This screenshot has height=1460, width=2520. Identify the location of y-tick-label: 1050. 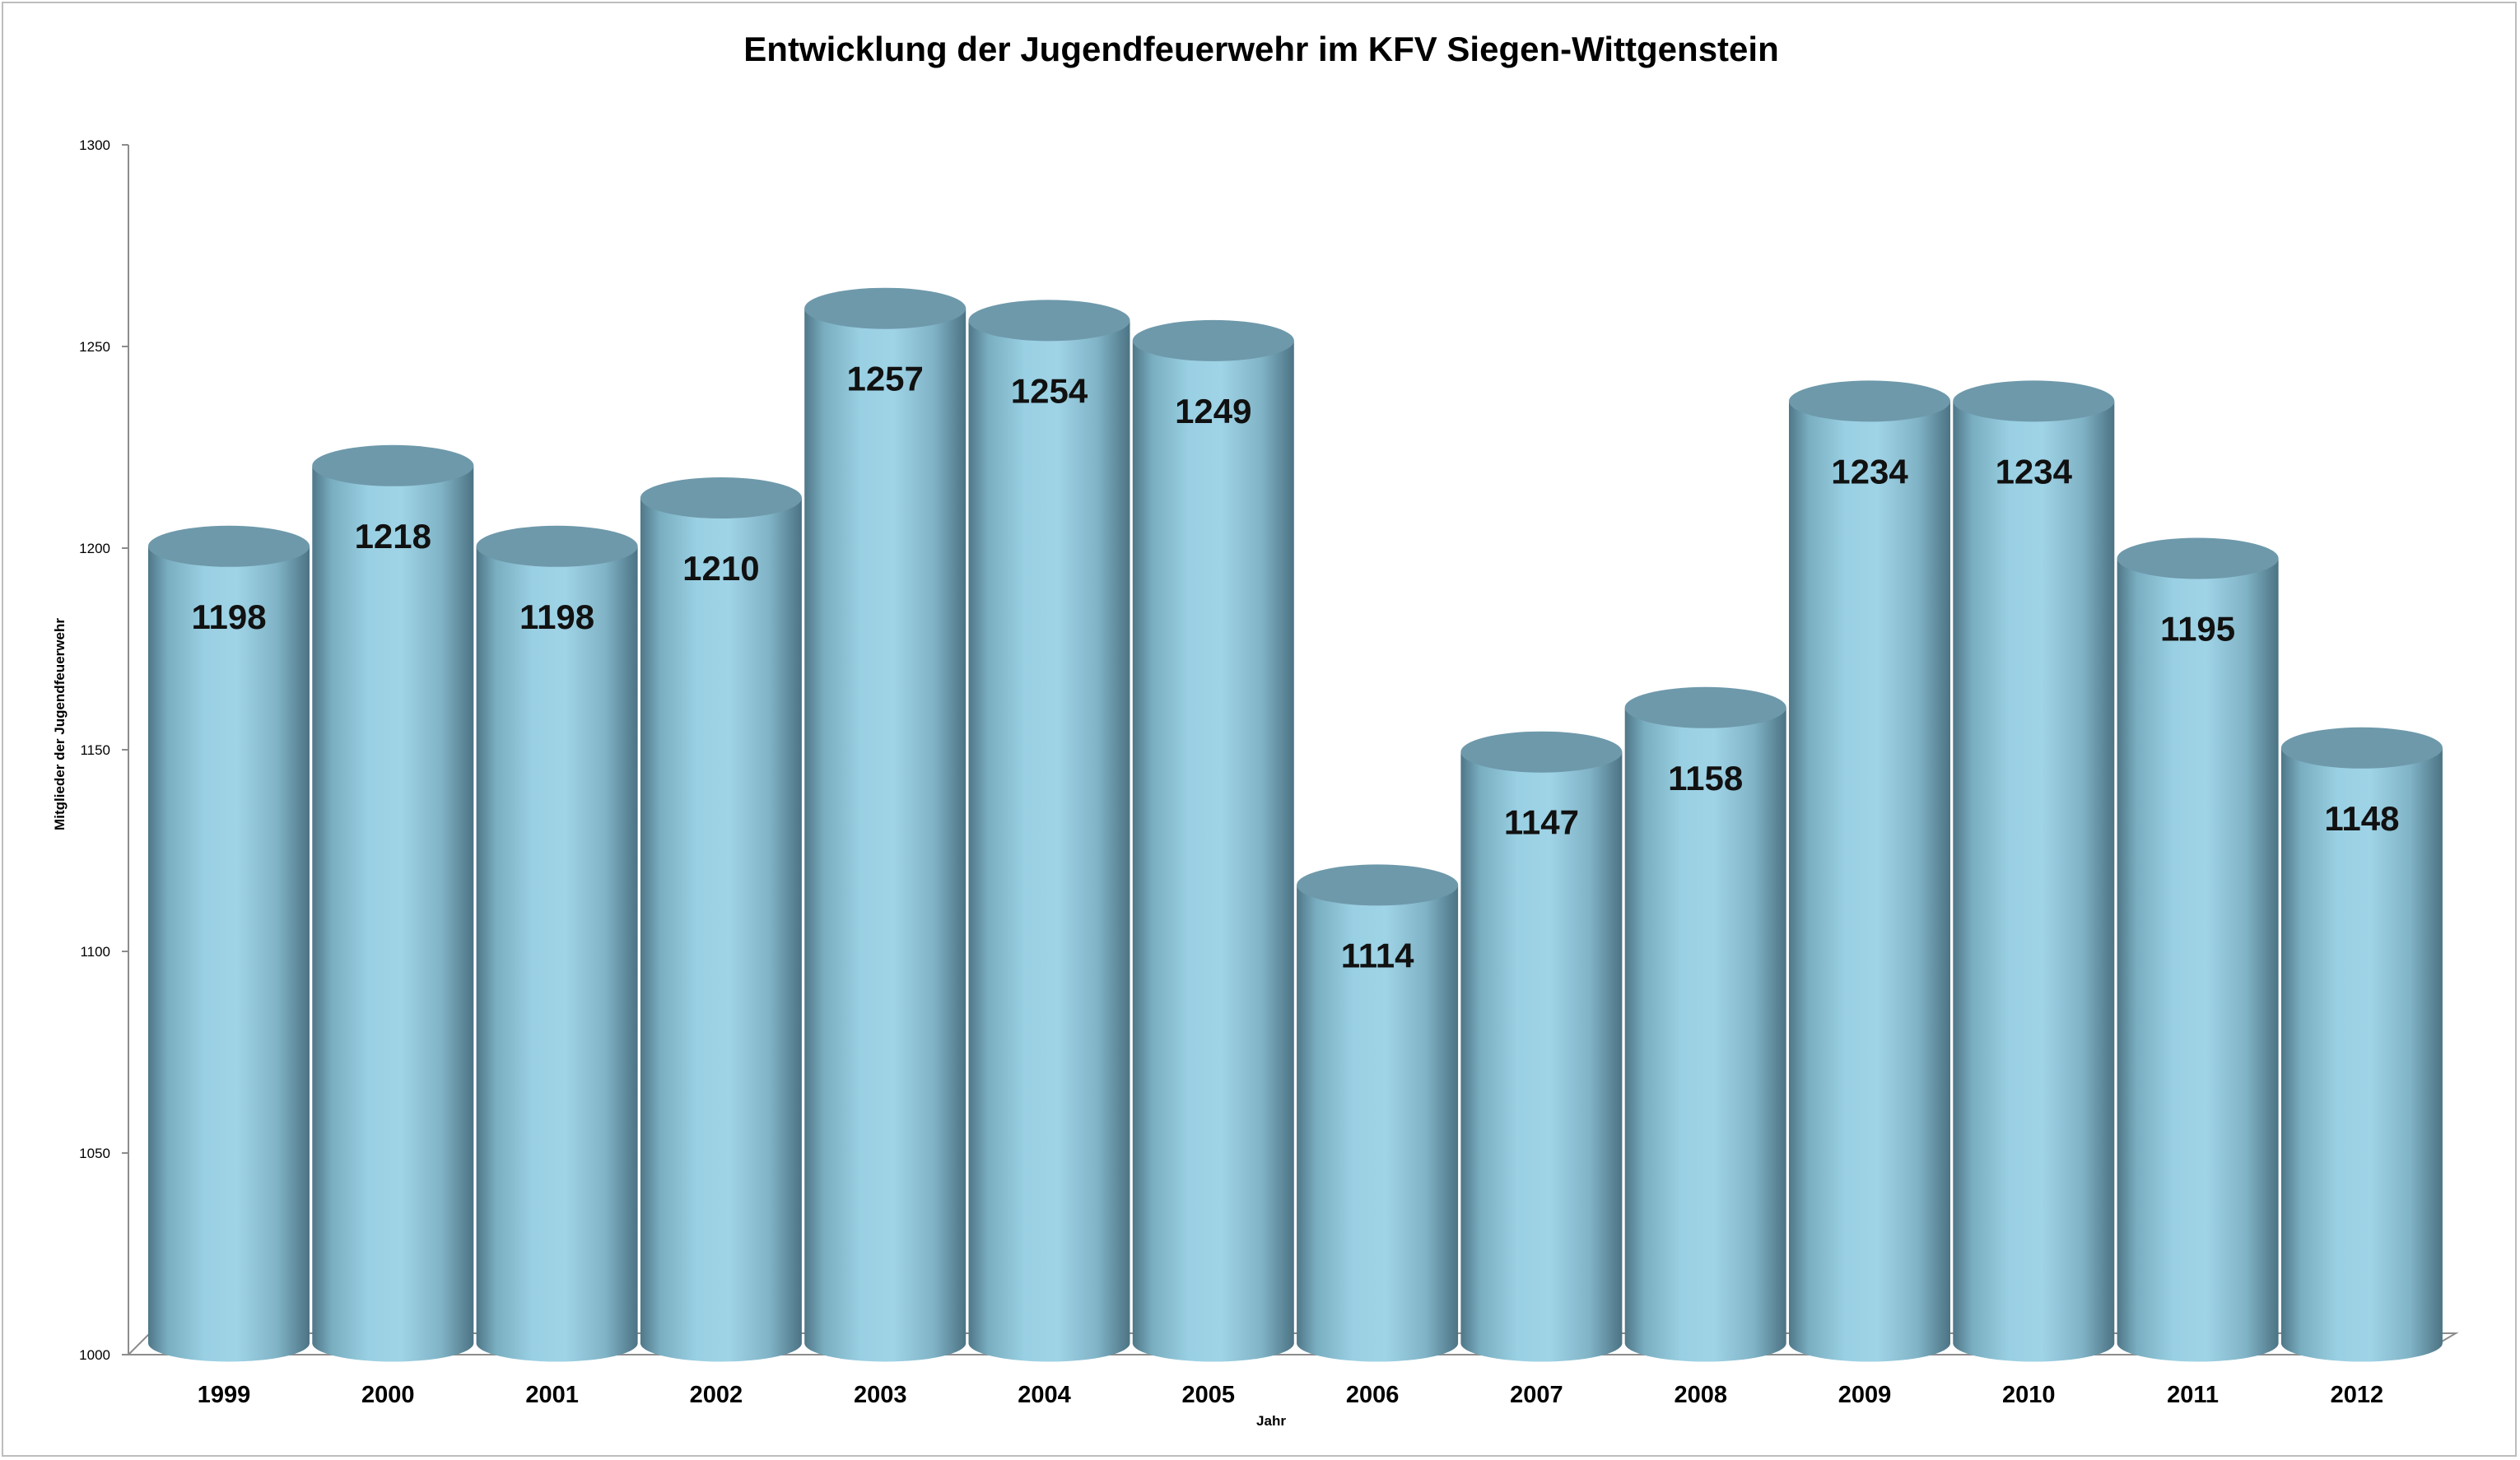
(94, 1153).